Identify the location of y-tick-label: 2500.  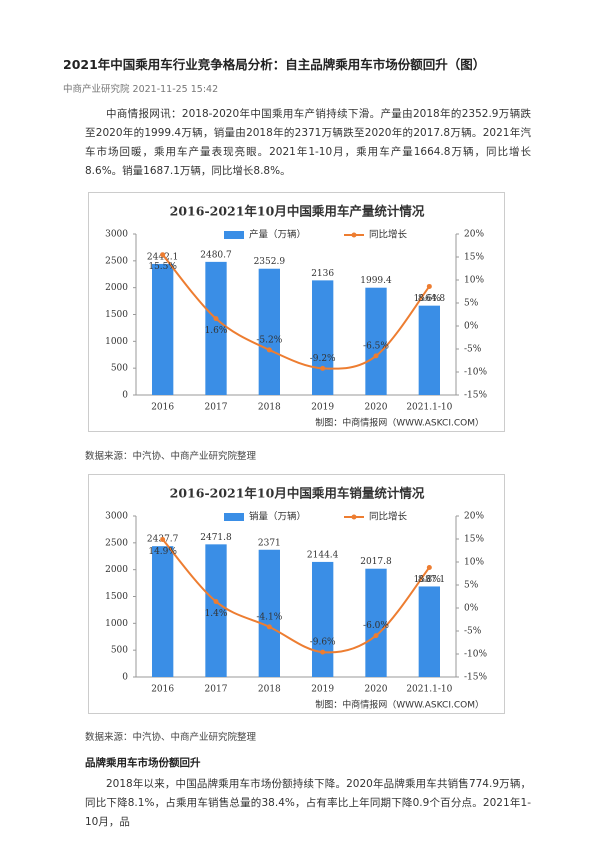
(116, 261).